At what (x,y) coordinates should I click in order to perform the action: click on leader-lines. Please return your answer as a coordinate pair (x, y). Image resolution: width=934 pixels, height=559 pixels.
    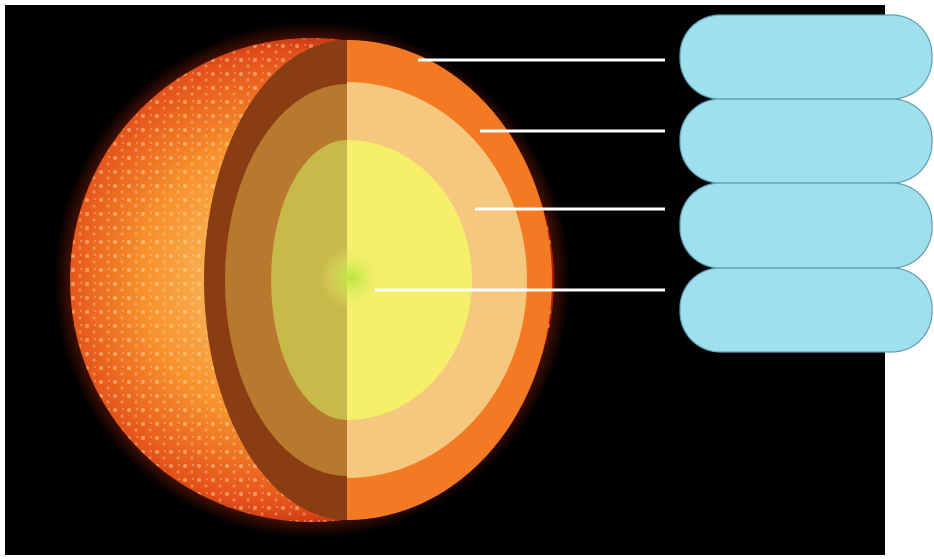
    Looking at the image, I should click on (520, 175).